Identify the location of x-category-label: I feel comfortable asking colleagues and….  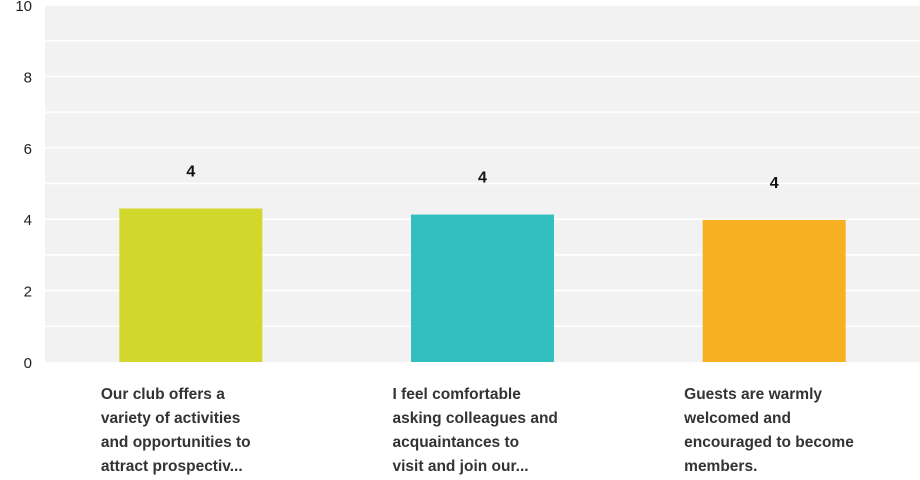
(475, 430).